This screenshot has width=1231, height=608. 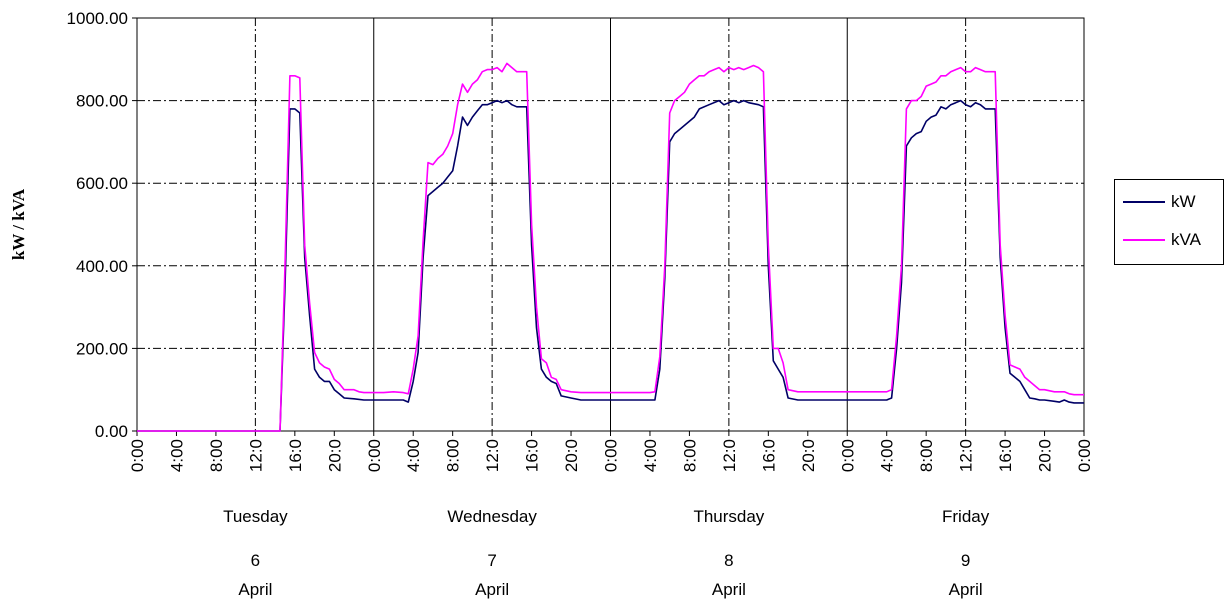 What do you see at coordinates (102, 266) in the screenshot?
I see `y-tick-label: 400.00` at bounding box center [102, 266].